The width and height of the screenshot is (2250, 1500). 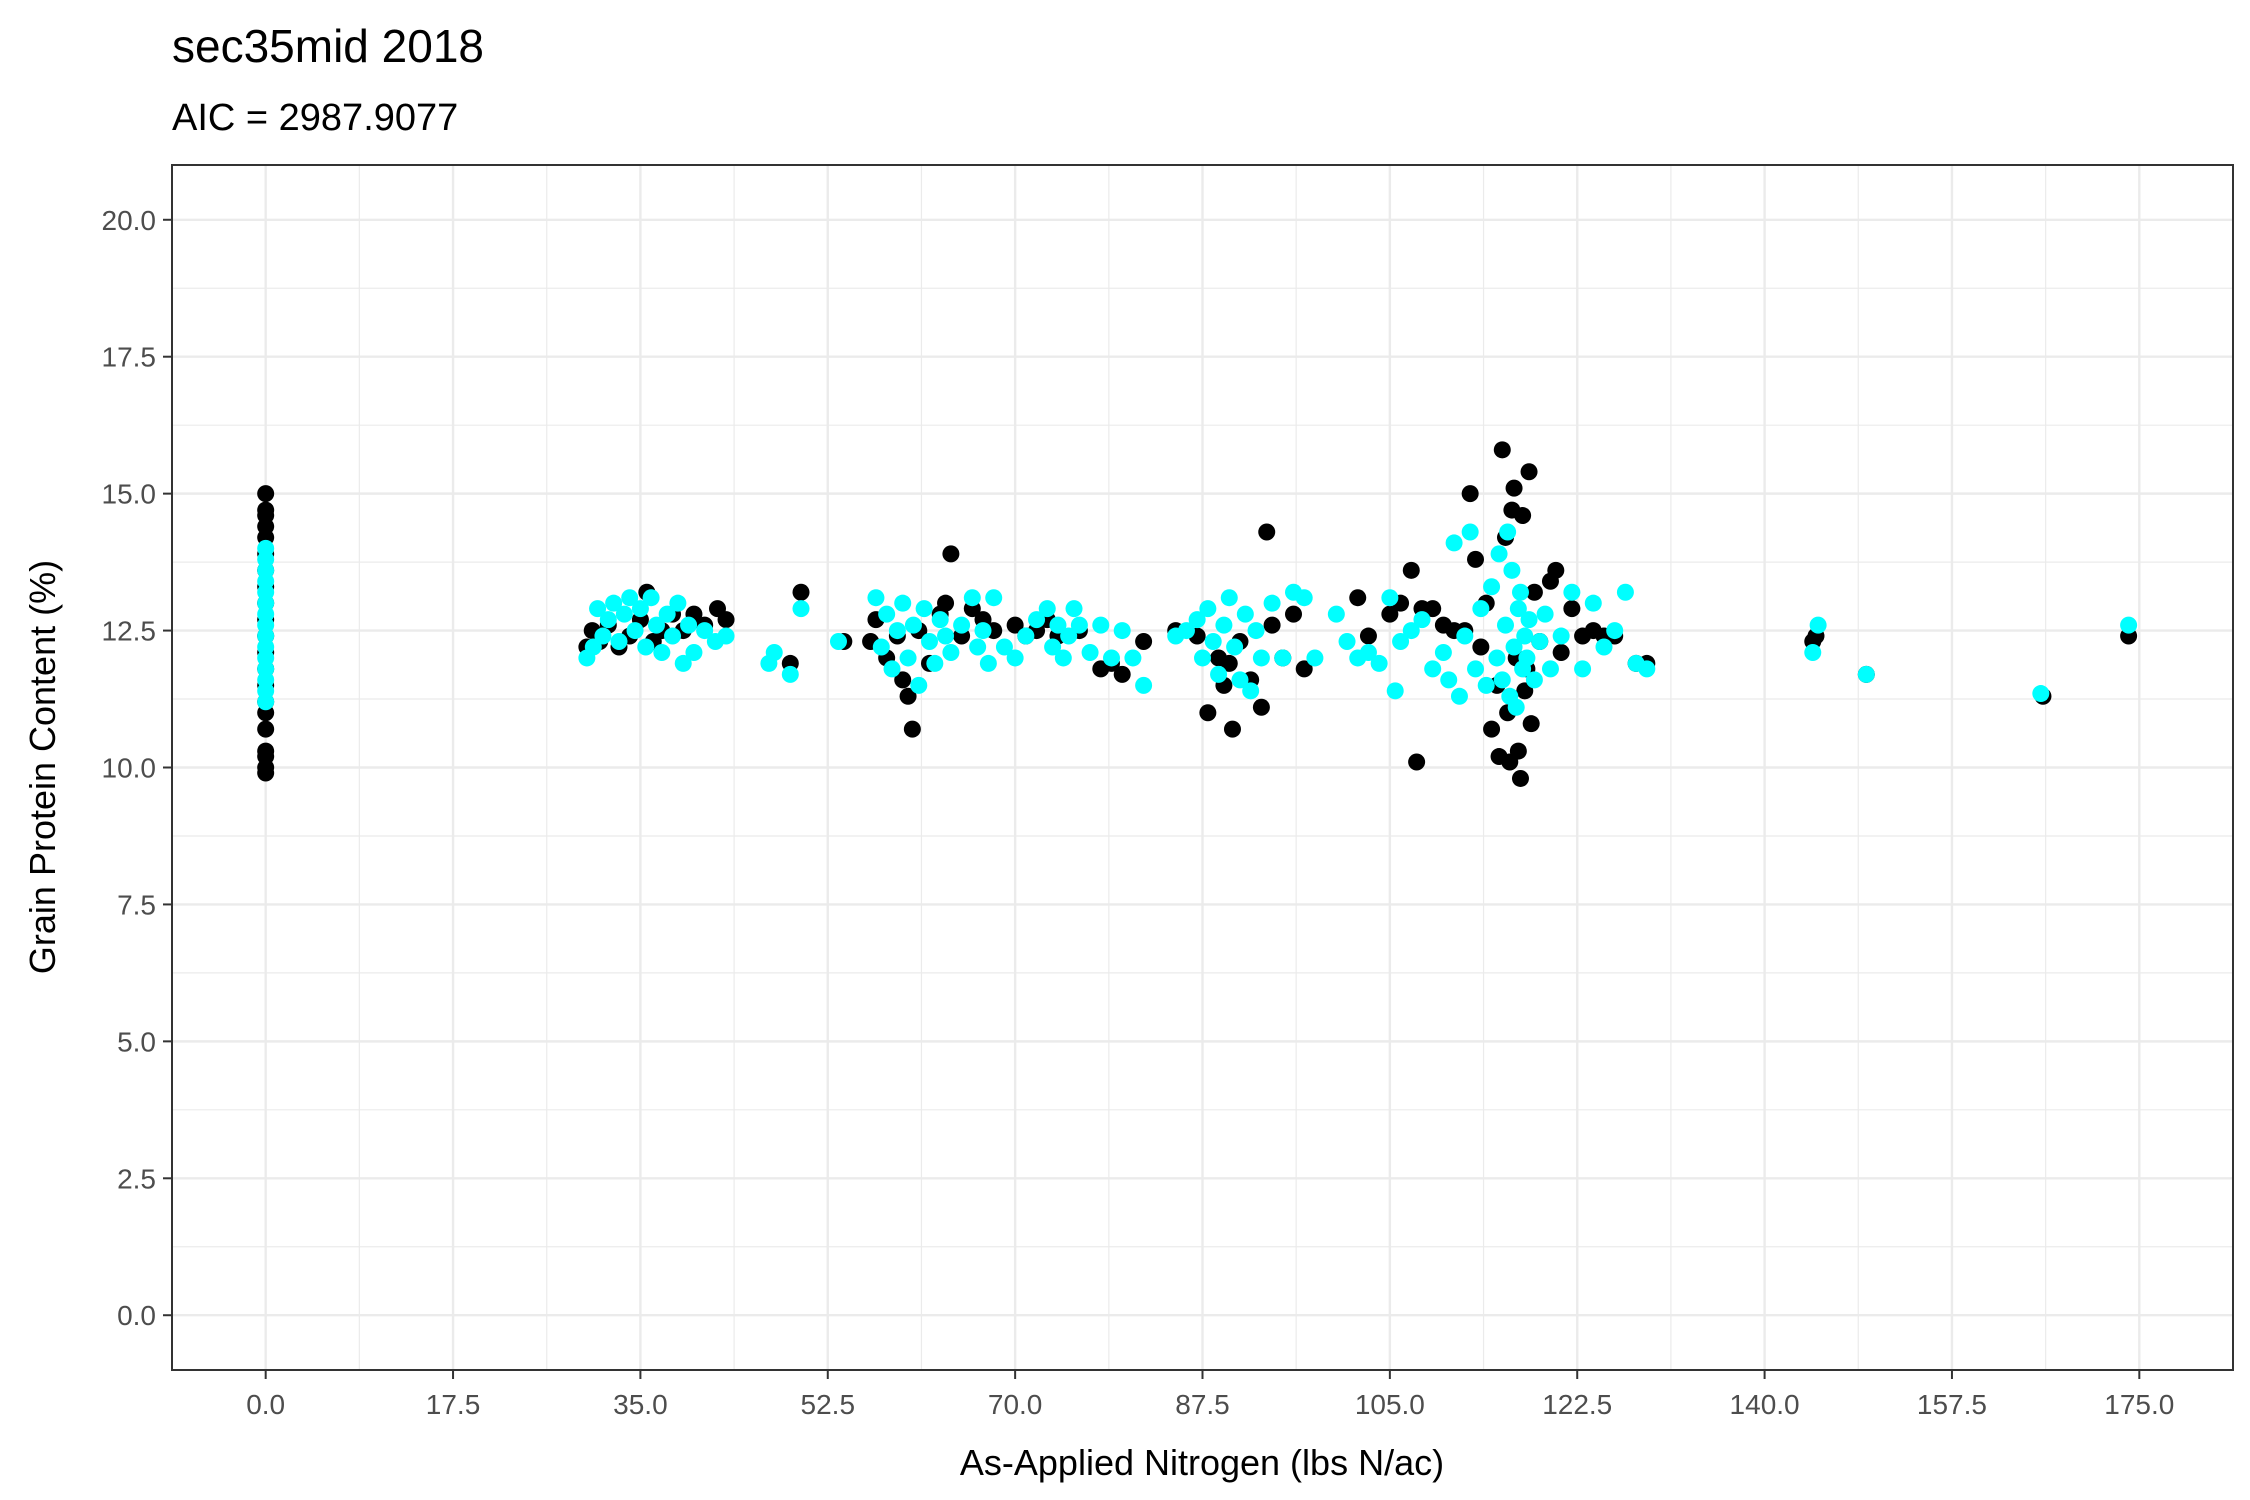 I want to click on y-tick-label: 7.5, so click(x=136, y=904).